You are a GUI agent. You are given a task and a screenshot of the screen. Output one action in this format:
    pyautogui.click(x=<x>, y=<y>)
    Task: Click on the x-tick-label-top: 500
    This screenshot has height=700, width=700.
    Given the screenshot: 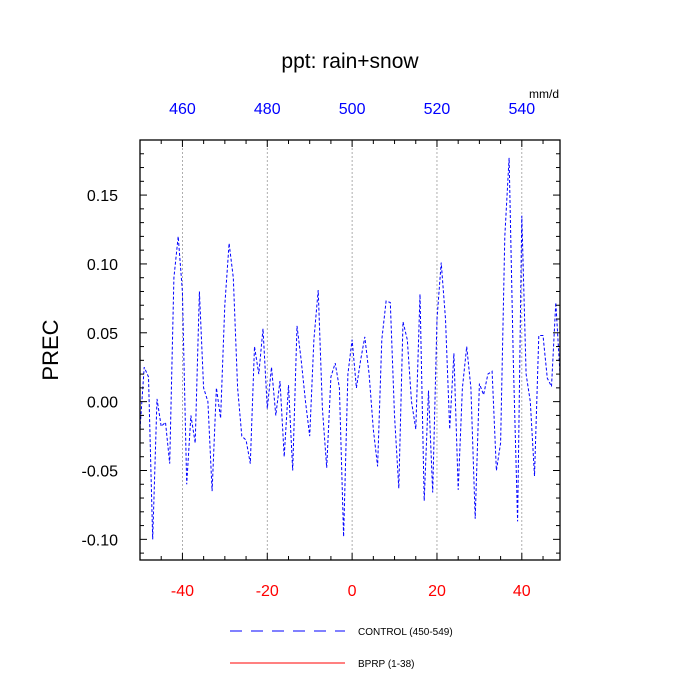 What is the action you would take?
    pyautogui.click(x=352, y=109)
    